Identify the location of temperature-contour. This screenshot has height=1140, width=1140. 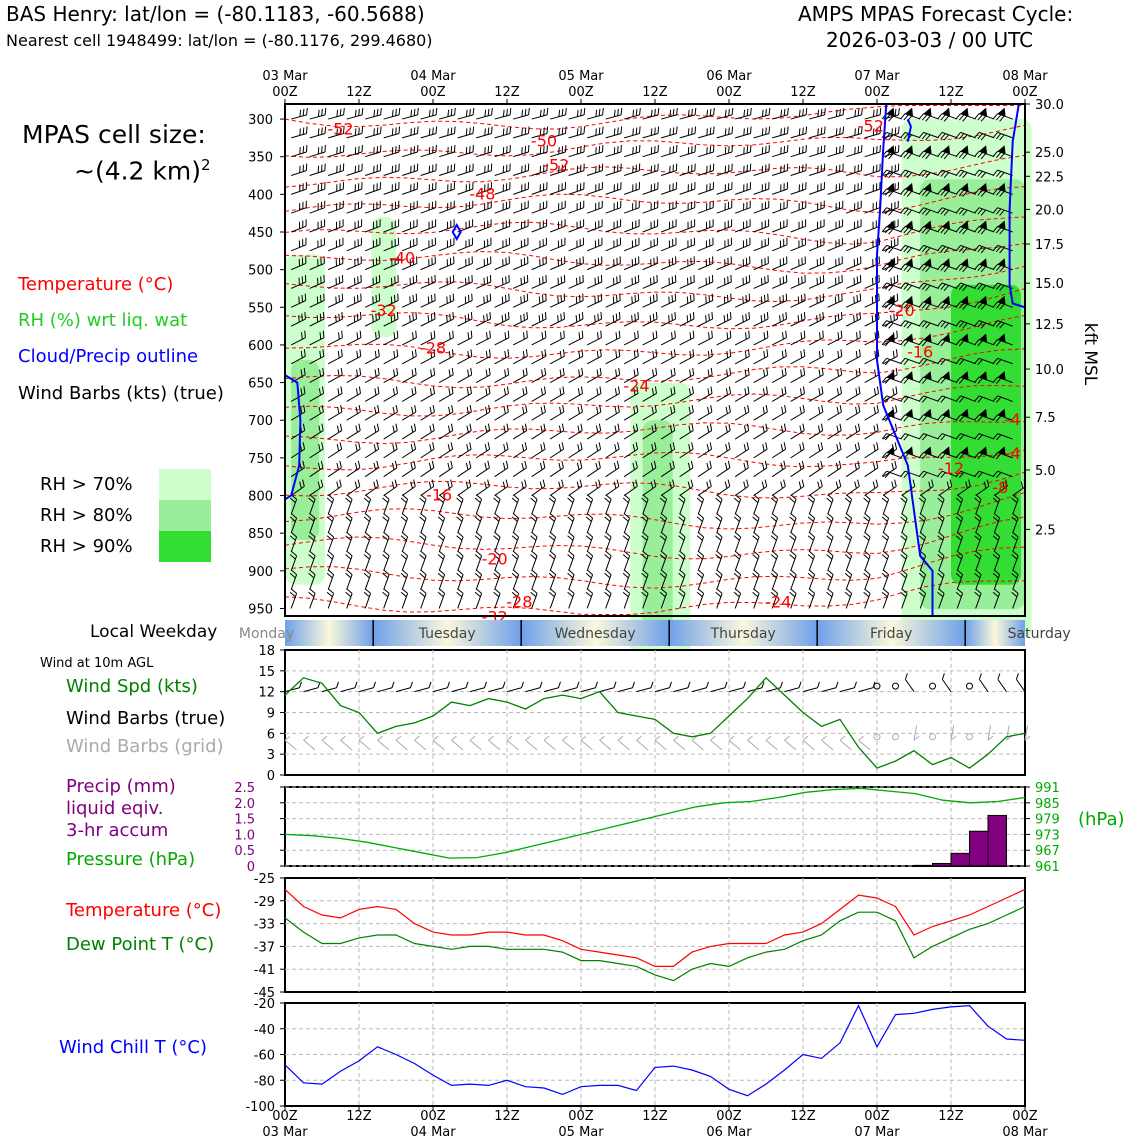
(655, 284).